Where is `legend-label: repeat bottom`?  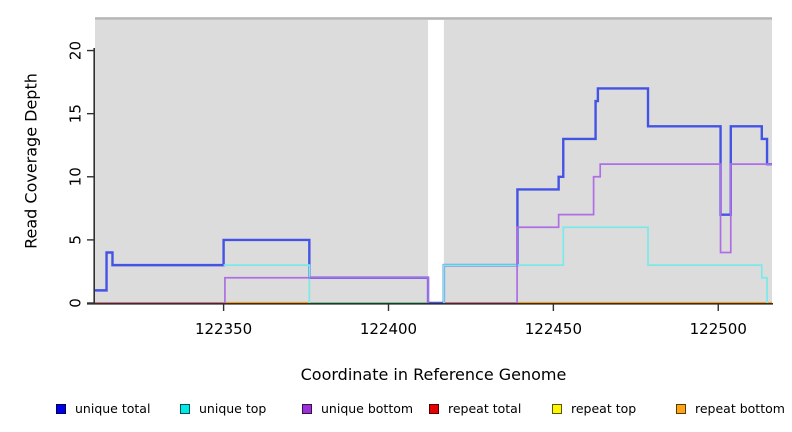 legend-label: repeat bottom is located at coordinates (740, 408).